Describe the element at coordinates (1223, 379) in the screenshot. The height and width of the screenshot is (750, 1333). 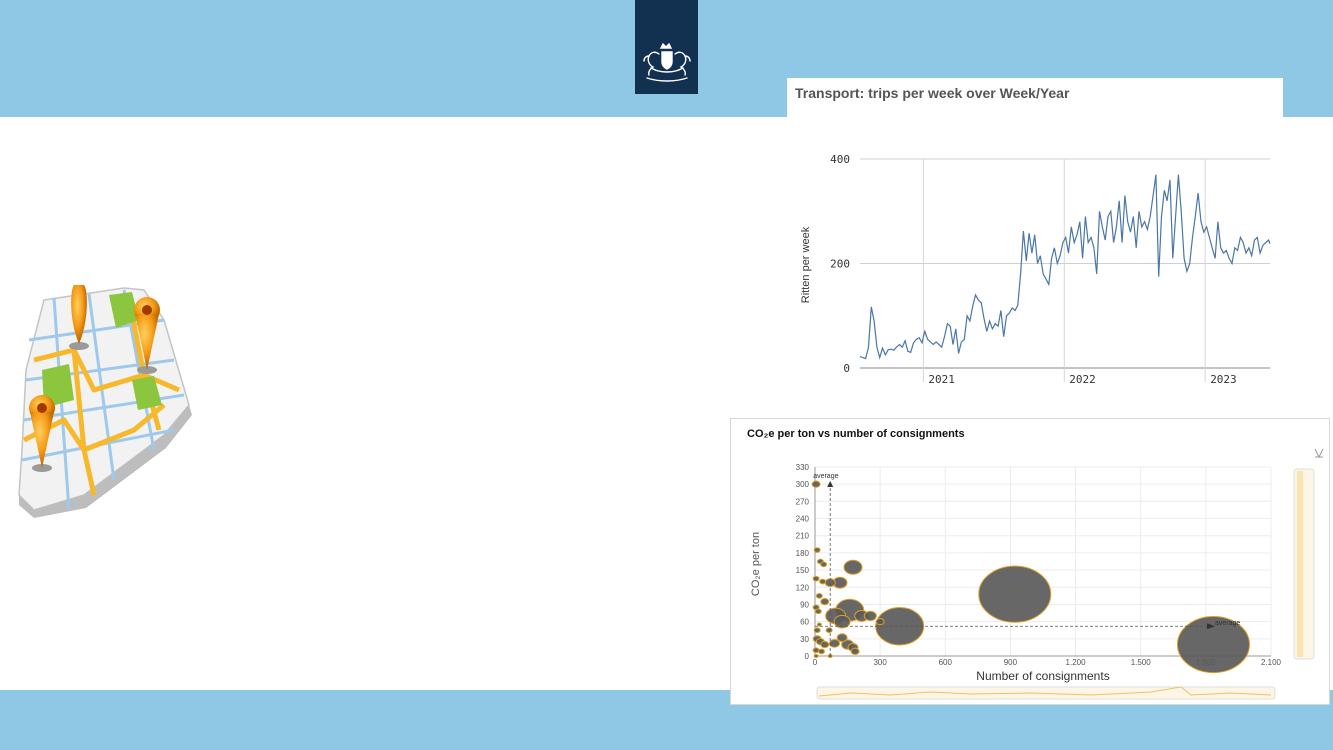
I see `x-tick-label: 2023` at that location.